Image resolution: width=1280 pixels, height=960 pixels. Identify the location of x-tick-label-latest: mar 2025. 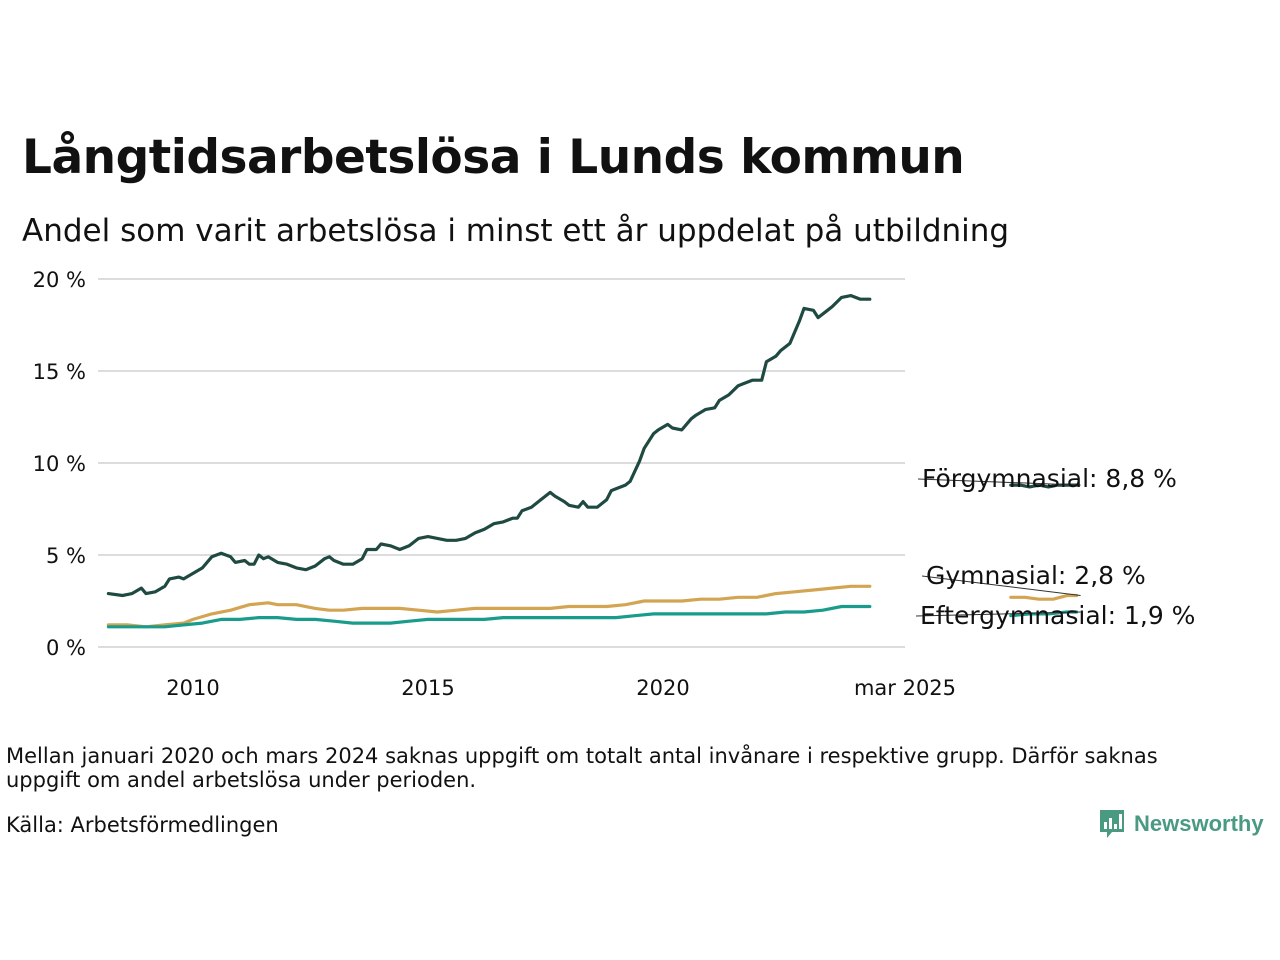
(905, 688).